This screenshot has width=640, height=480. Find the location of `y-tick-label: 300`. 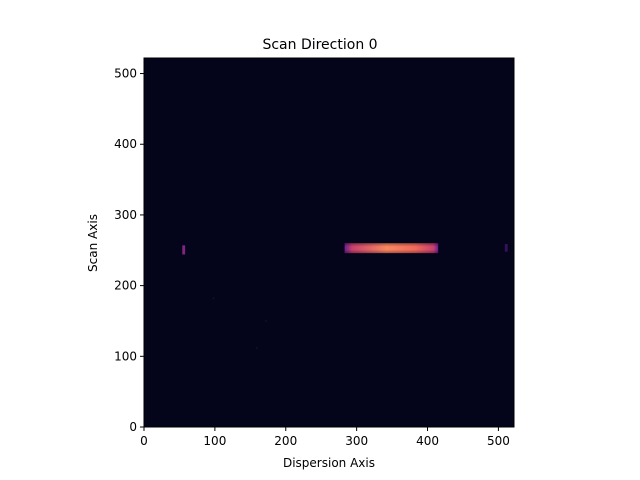

y-tick-label: 300 is located at coordinates (125, 215).